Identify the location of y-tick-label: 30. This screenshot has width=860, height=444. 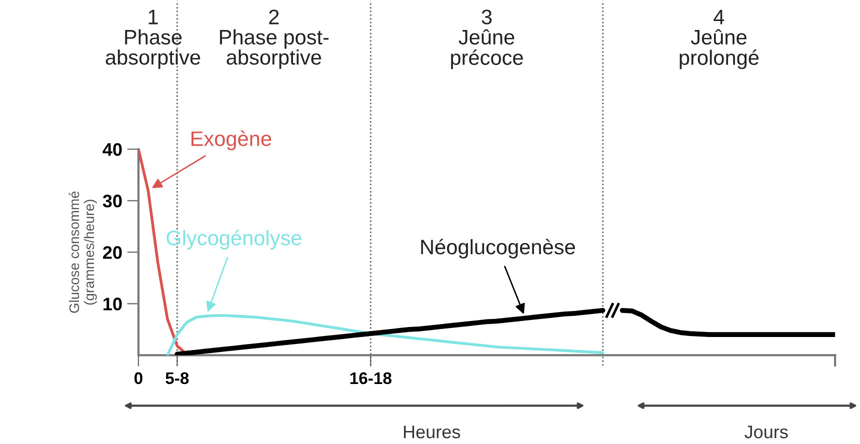
(112, 201).